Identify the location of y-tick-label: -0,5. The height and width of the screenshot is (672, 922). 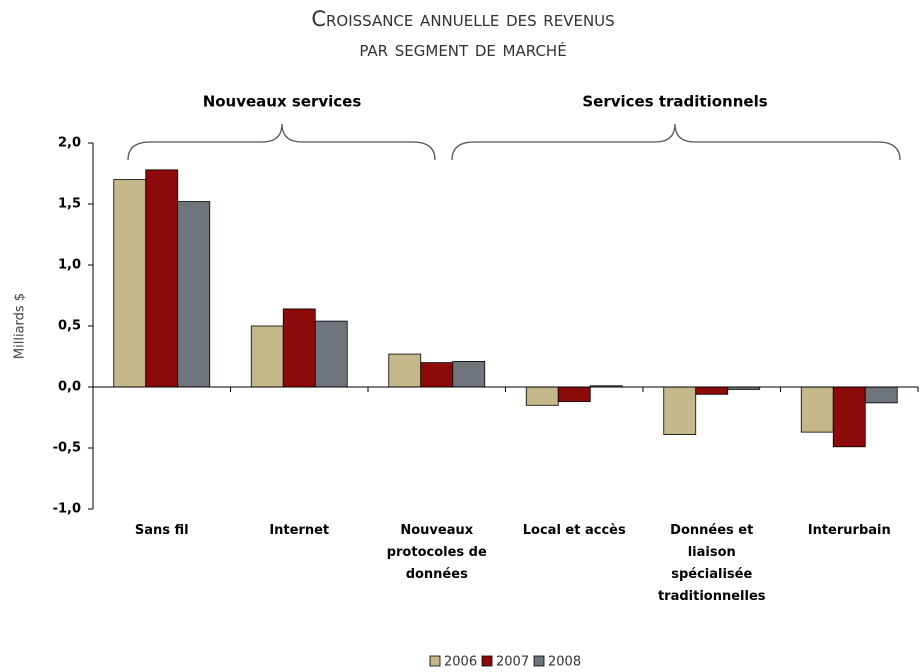
(67, 448).